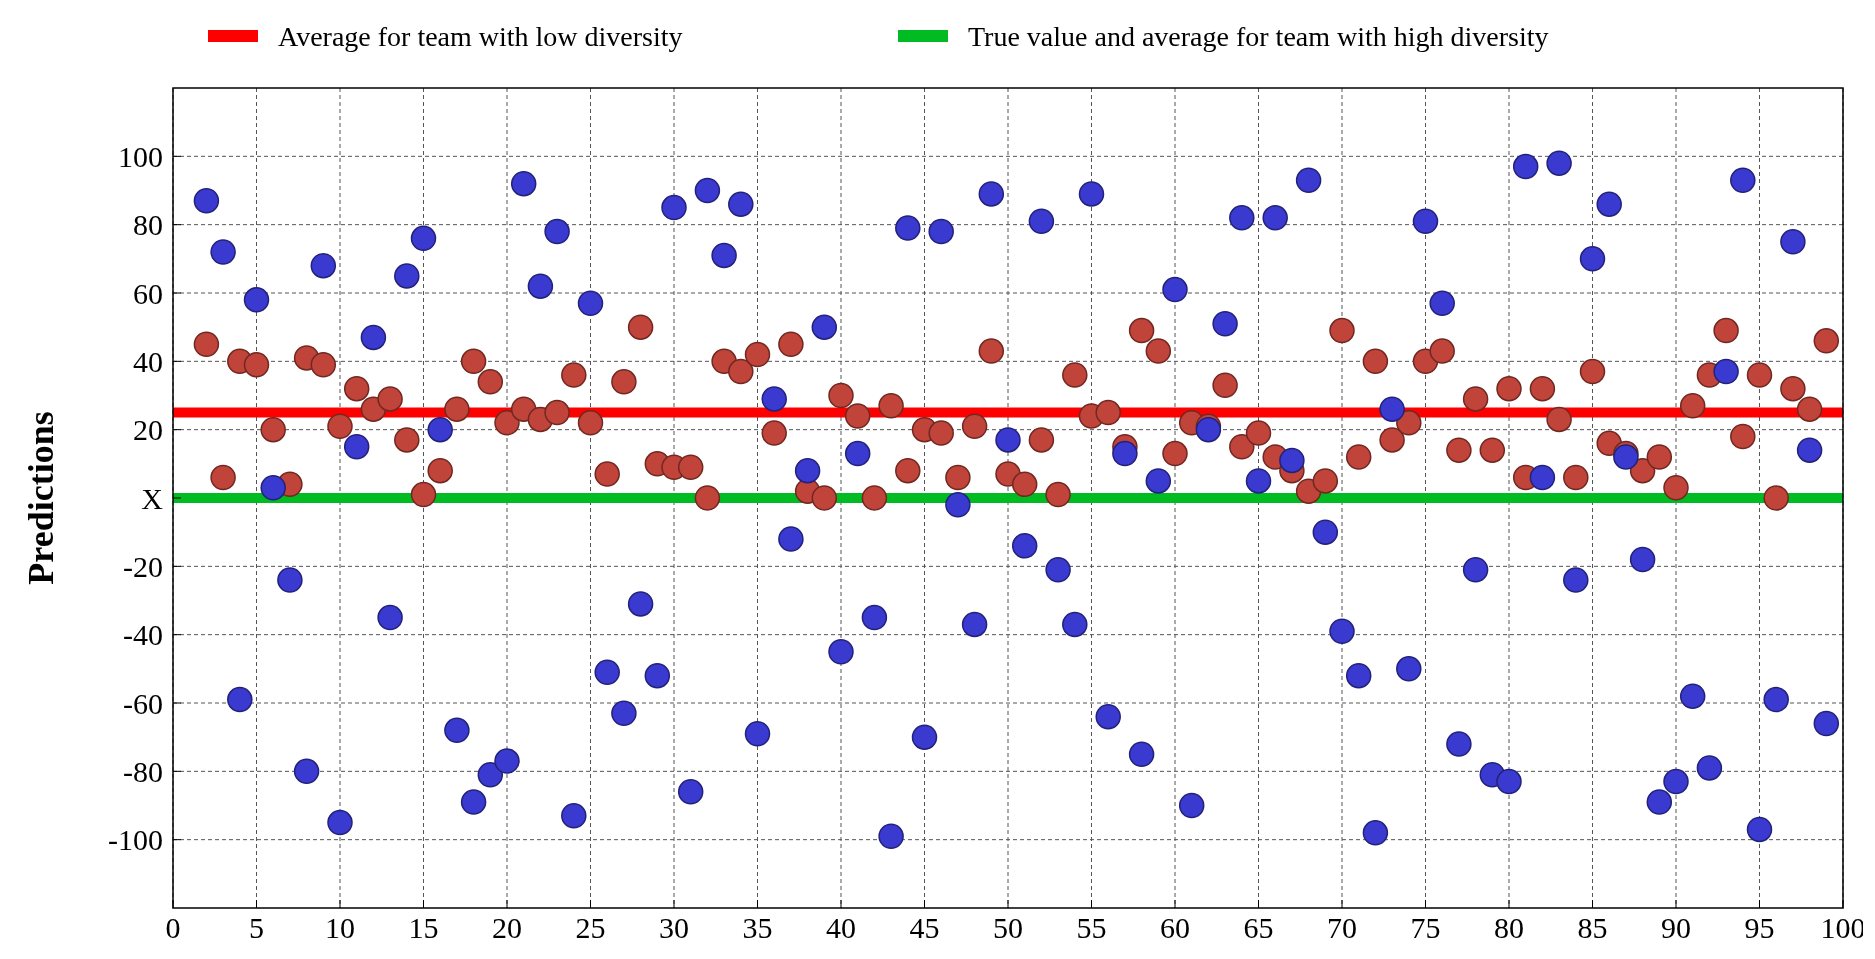 The image size is (1875, 959). I want to click on x-tick-label: 75, so click(1425, 927).